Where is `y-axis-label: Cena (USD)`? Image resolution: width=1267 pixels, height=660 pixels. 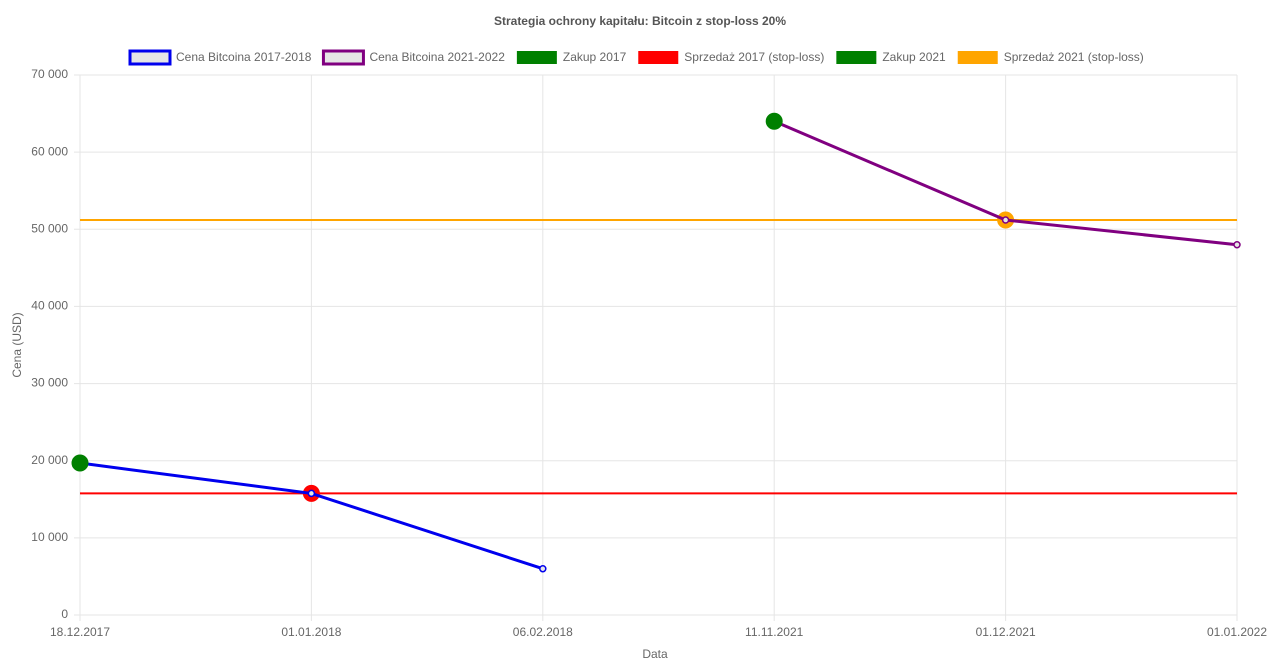
y-axis-label: Cena (USD) is located at coordinates (17, 344).